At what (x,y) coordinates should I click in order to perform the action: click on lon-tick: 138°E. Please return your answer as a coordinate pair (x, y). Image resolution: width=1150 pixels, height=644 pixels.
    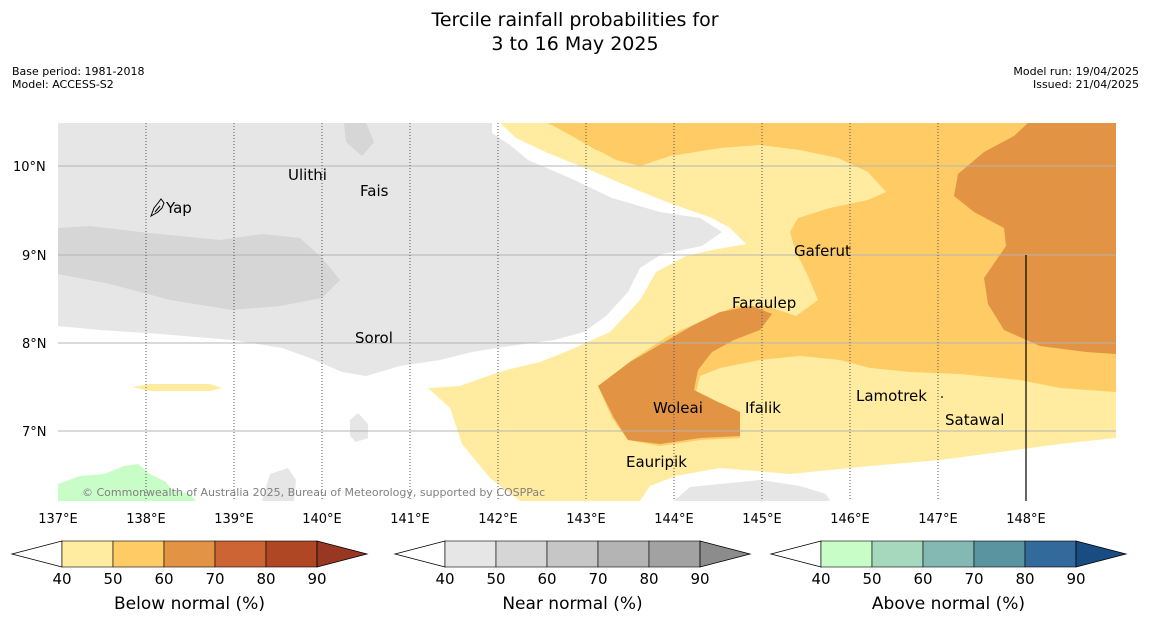
    Looking at the image, I should click on (146, 519).